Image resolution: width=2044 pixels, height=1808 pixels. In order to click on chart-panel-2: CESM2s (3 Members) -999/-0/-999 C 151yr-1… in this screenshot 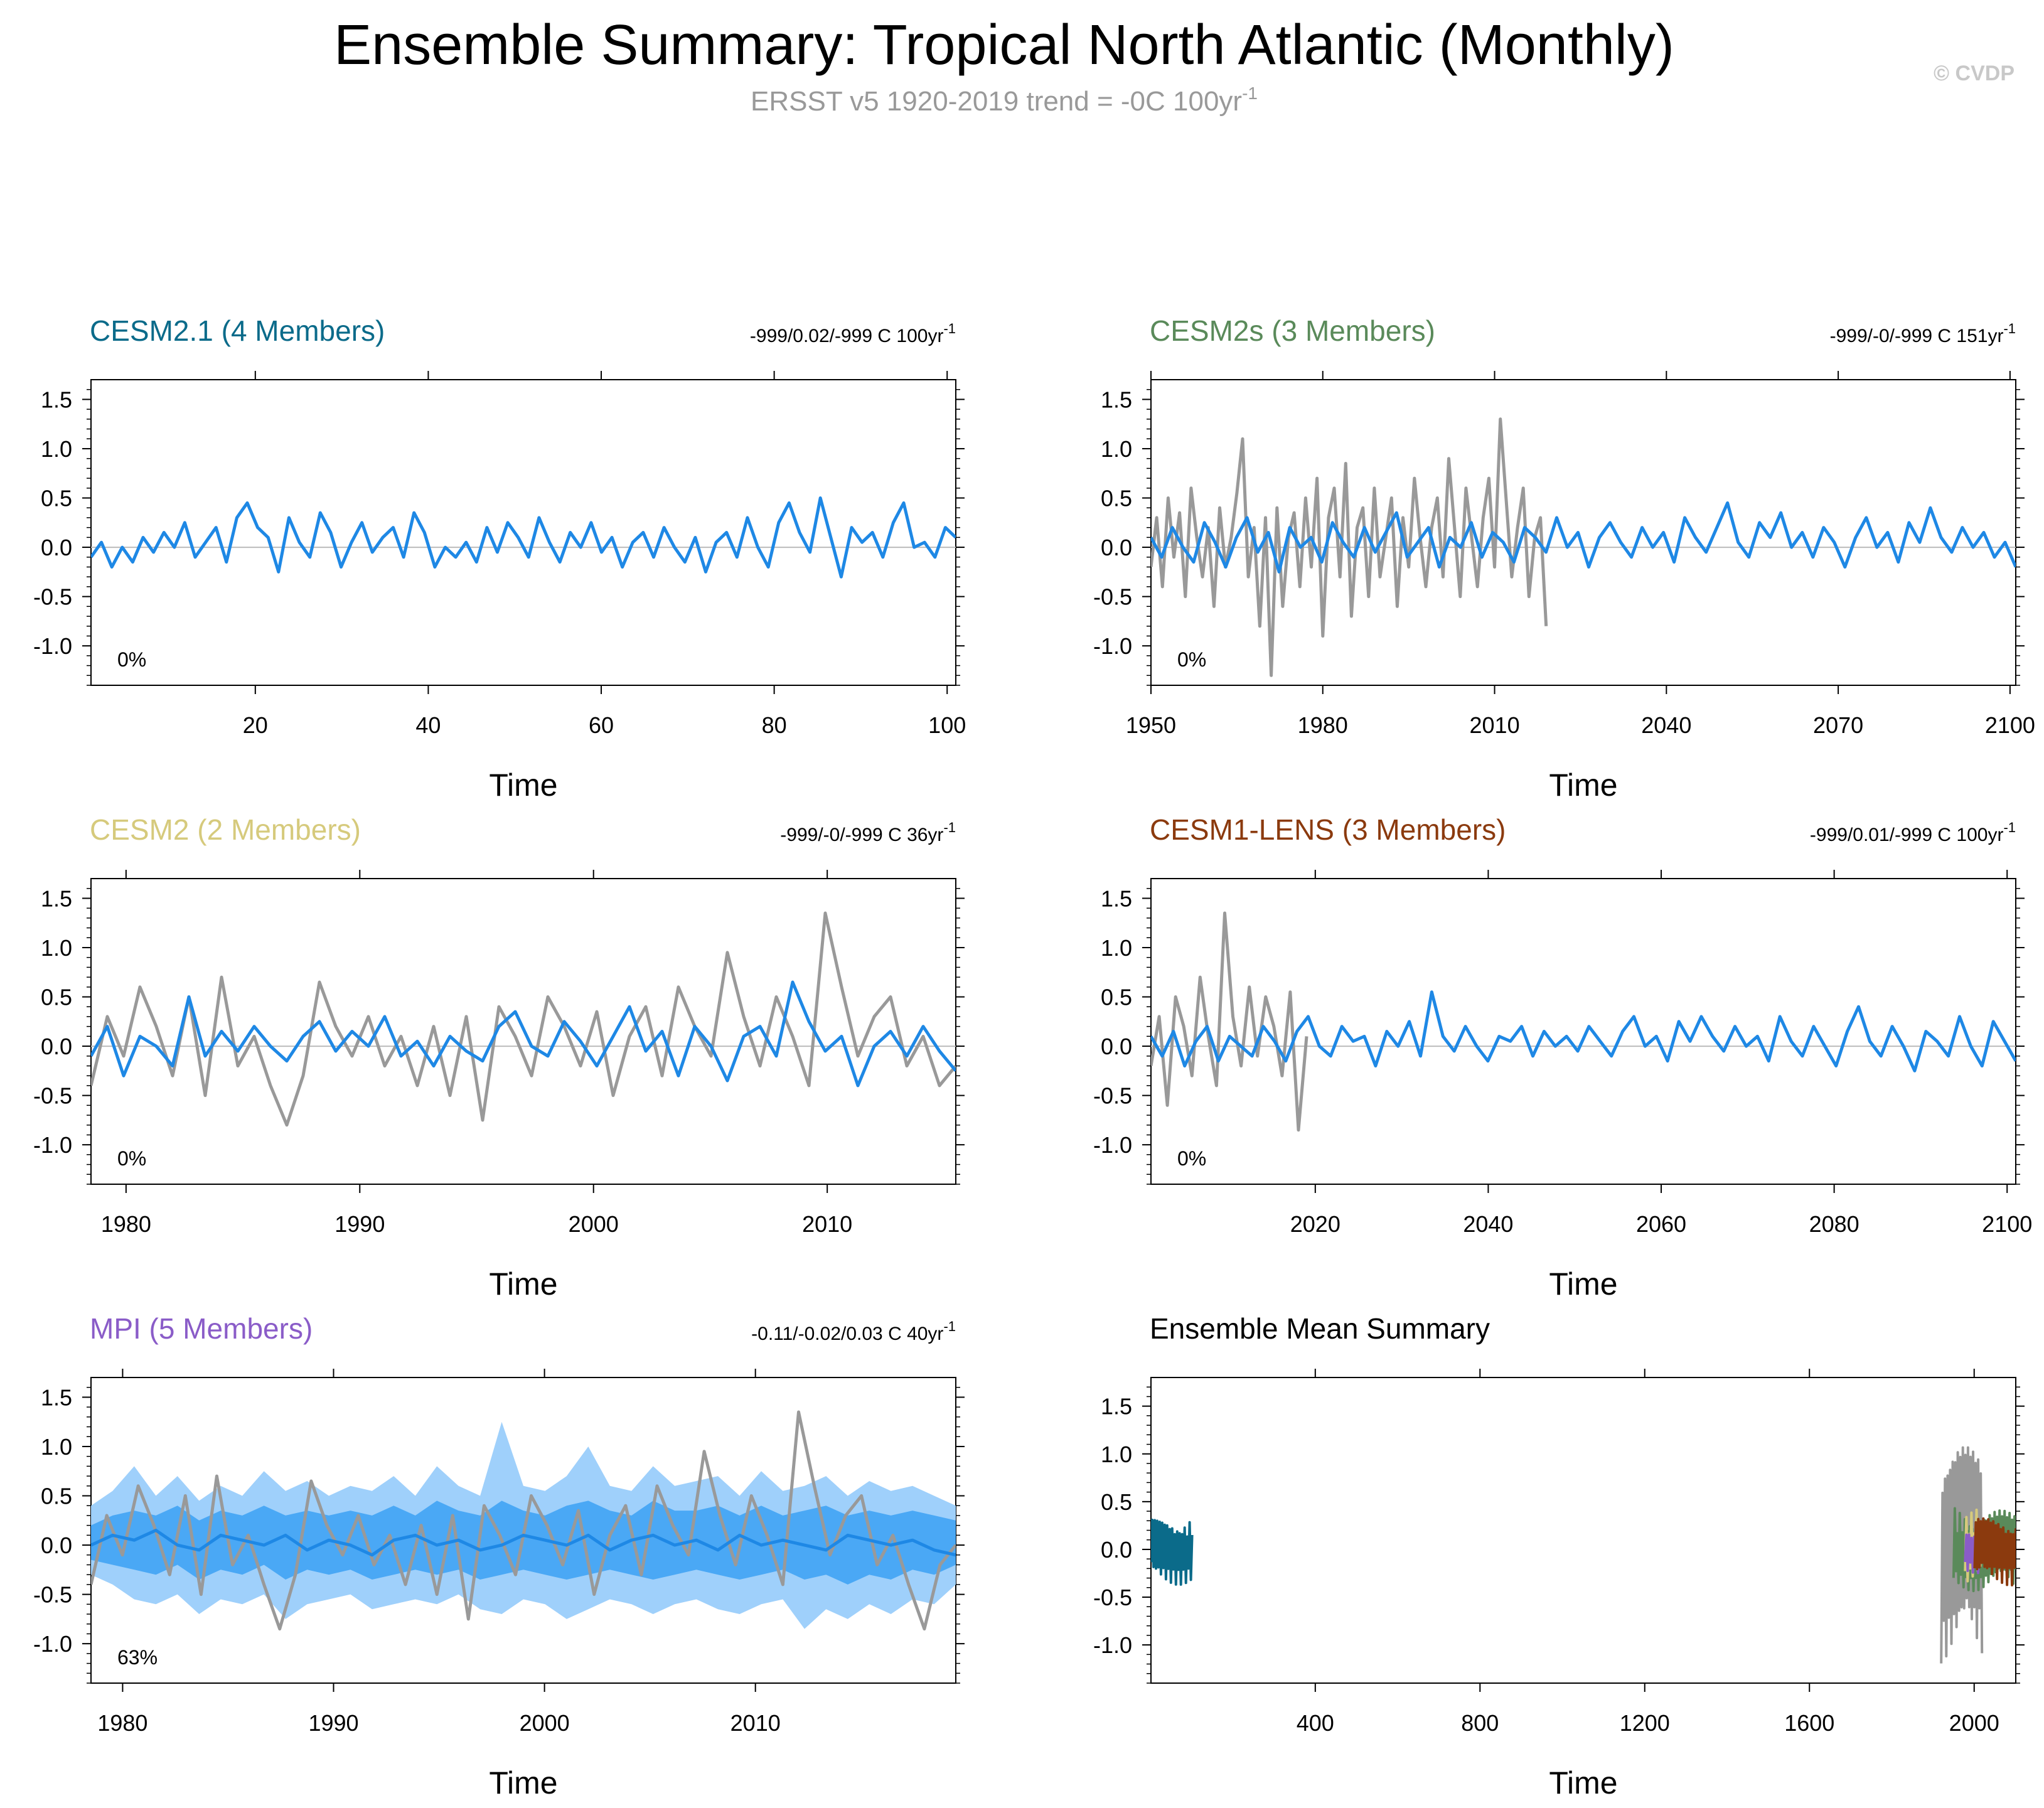, I will do `click(1564, 558)`.